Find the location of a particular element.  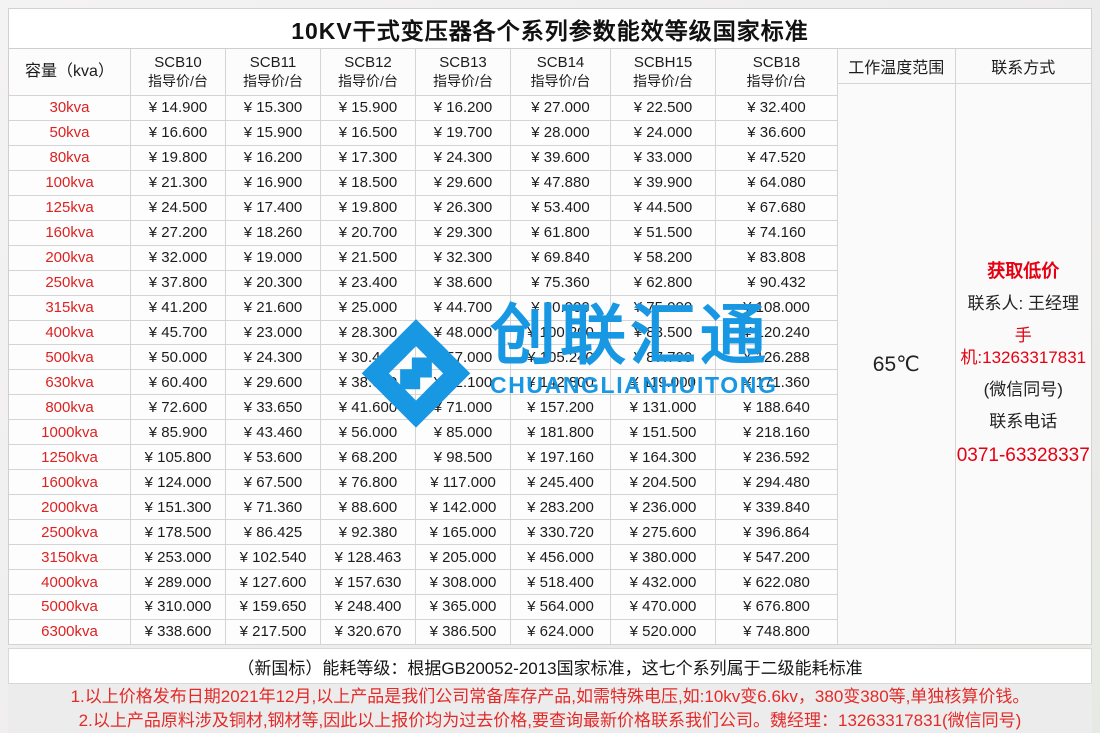

capacity-cell: 5000kva is located at coordinates (70, 607).